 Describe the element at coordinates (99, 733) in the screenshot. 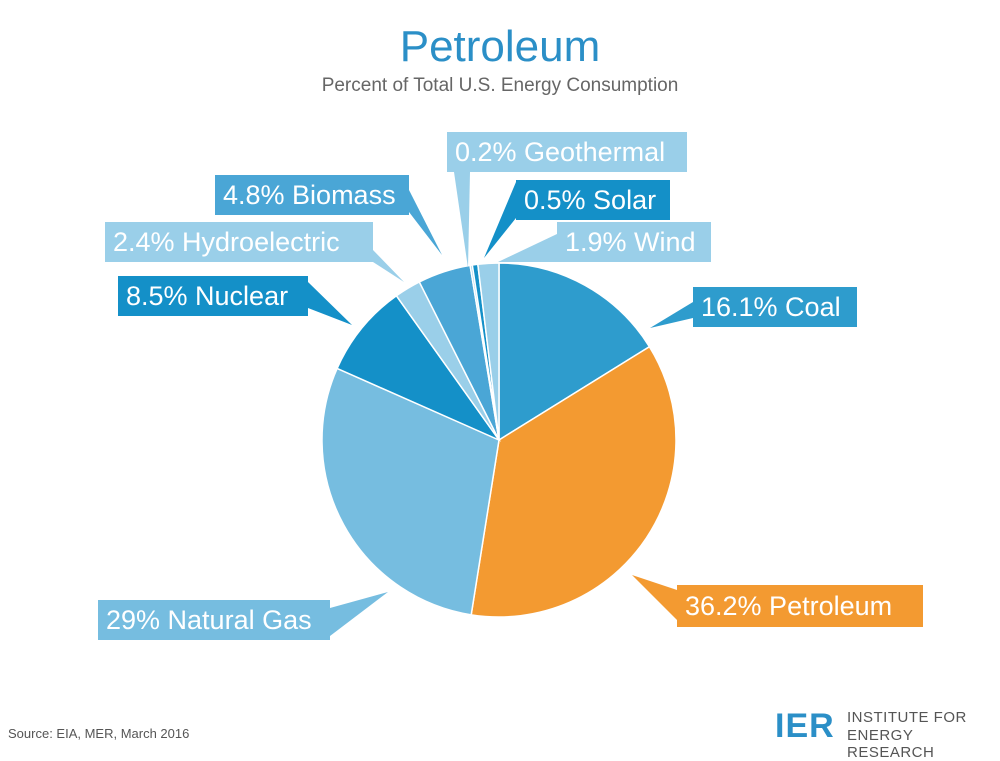

I see `source-note: Source: EIA, MER, March 2016` at that location.